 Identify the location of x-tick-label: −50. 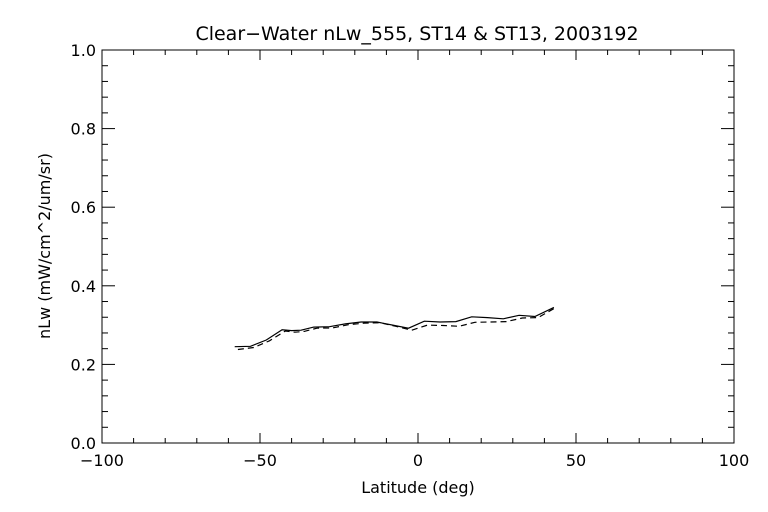
(260, 460).